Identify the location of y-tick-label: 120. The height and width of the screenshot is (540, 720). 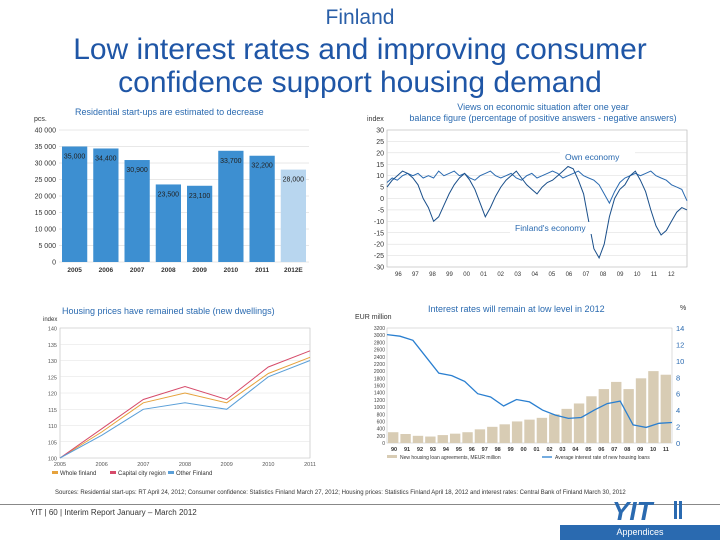
(52, 395).